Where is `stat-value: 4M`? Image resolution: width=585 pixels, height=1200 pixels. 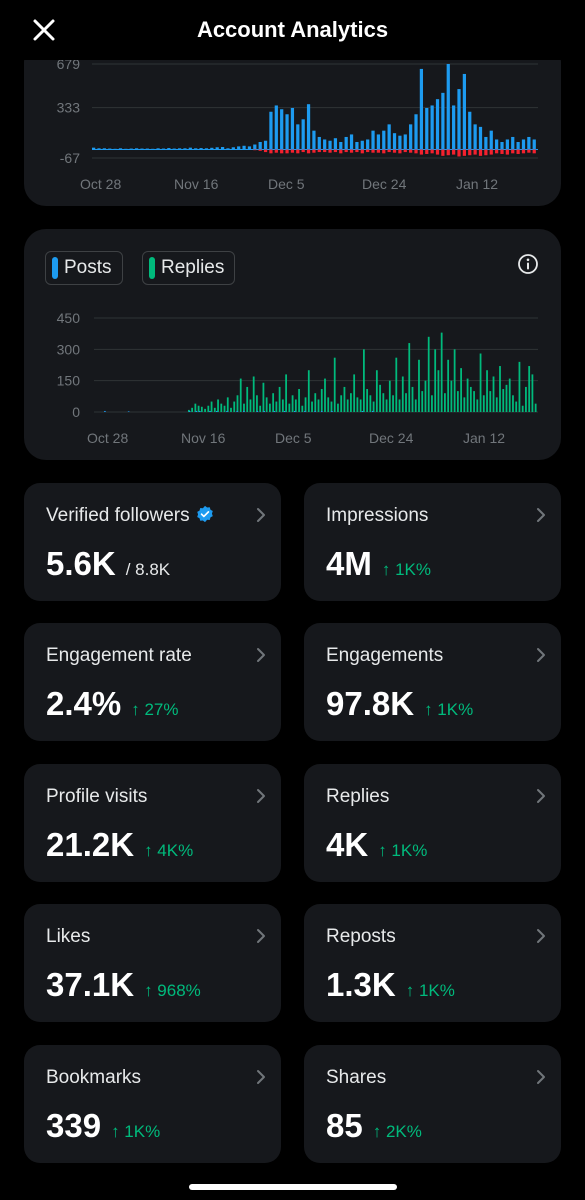
stat-value: 4M is located at coordinates (349, 563).